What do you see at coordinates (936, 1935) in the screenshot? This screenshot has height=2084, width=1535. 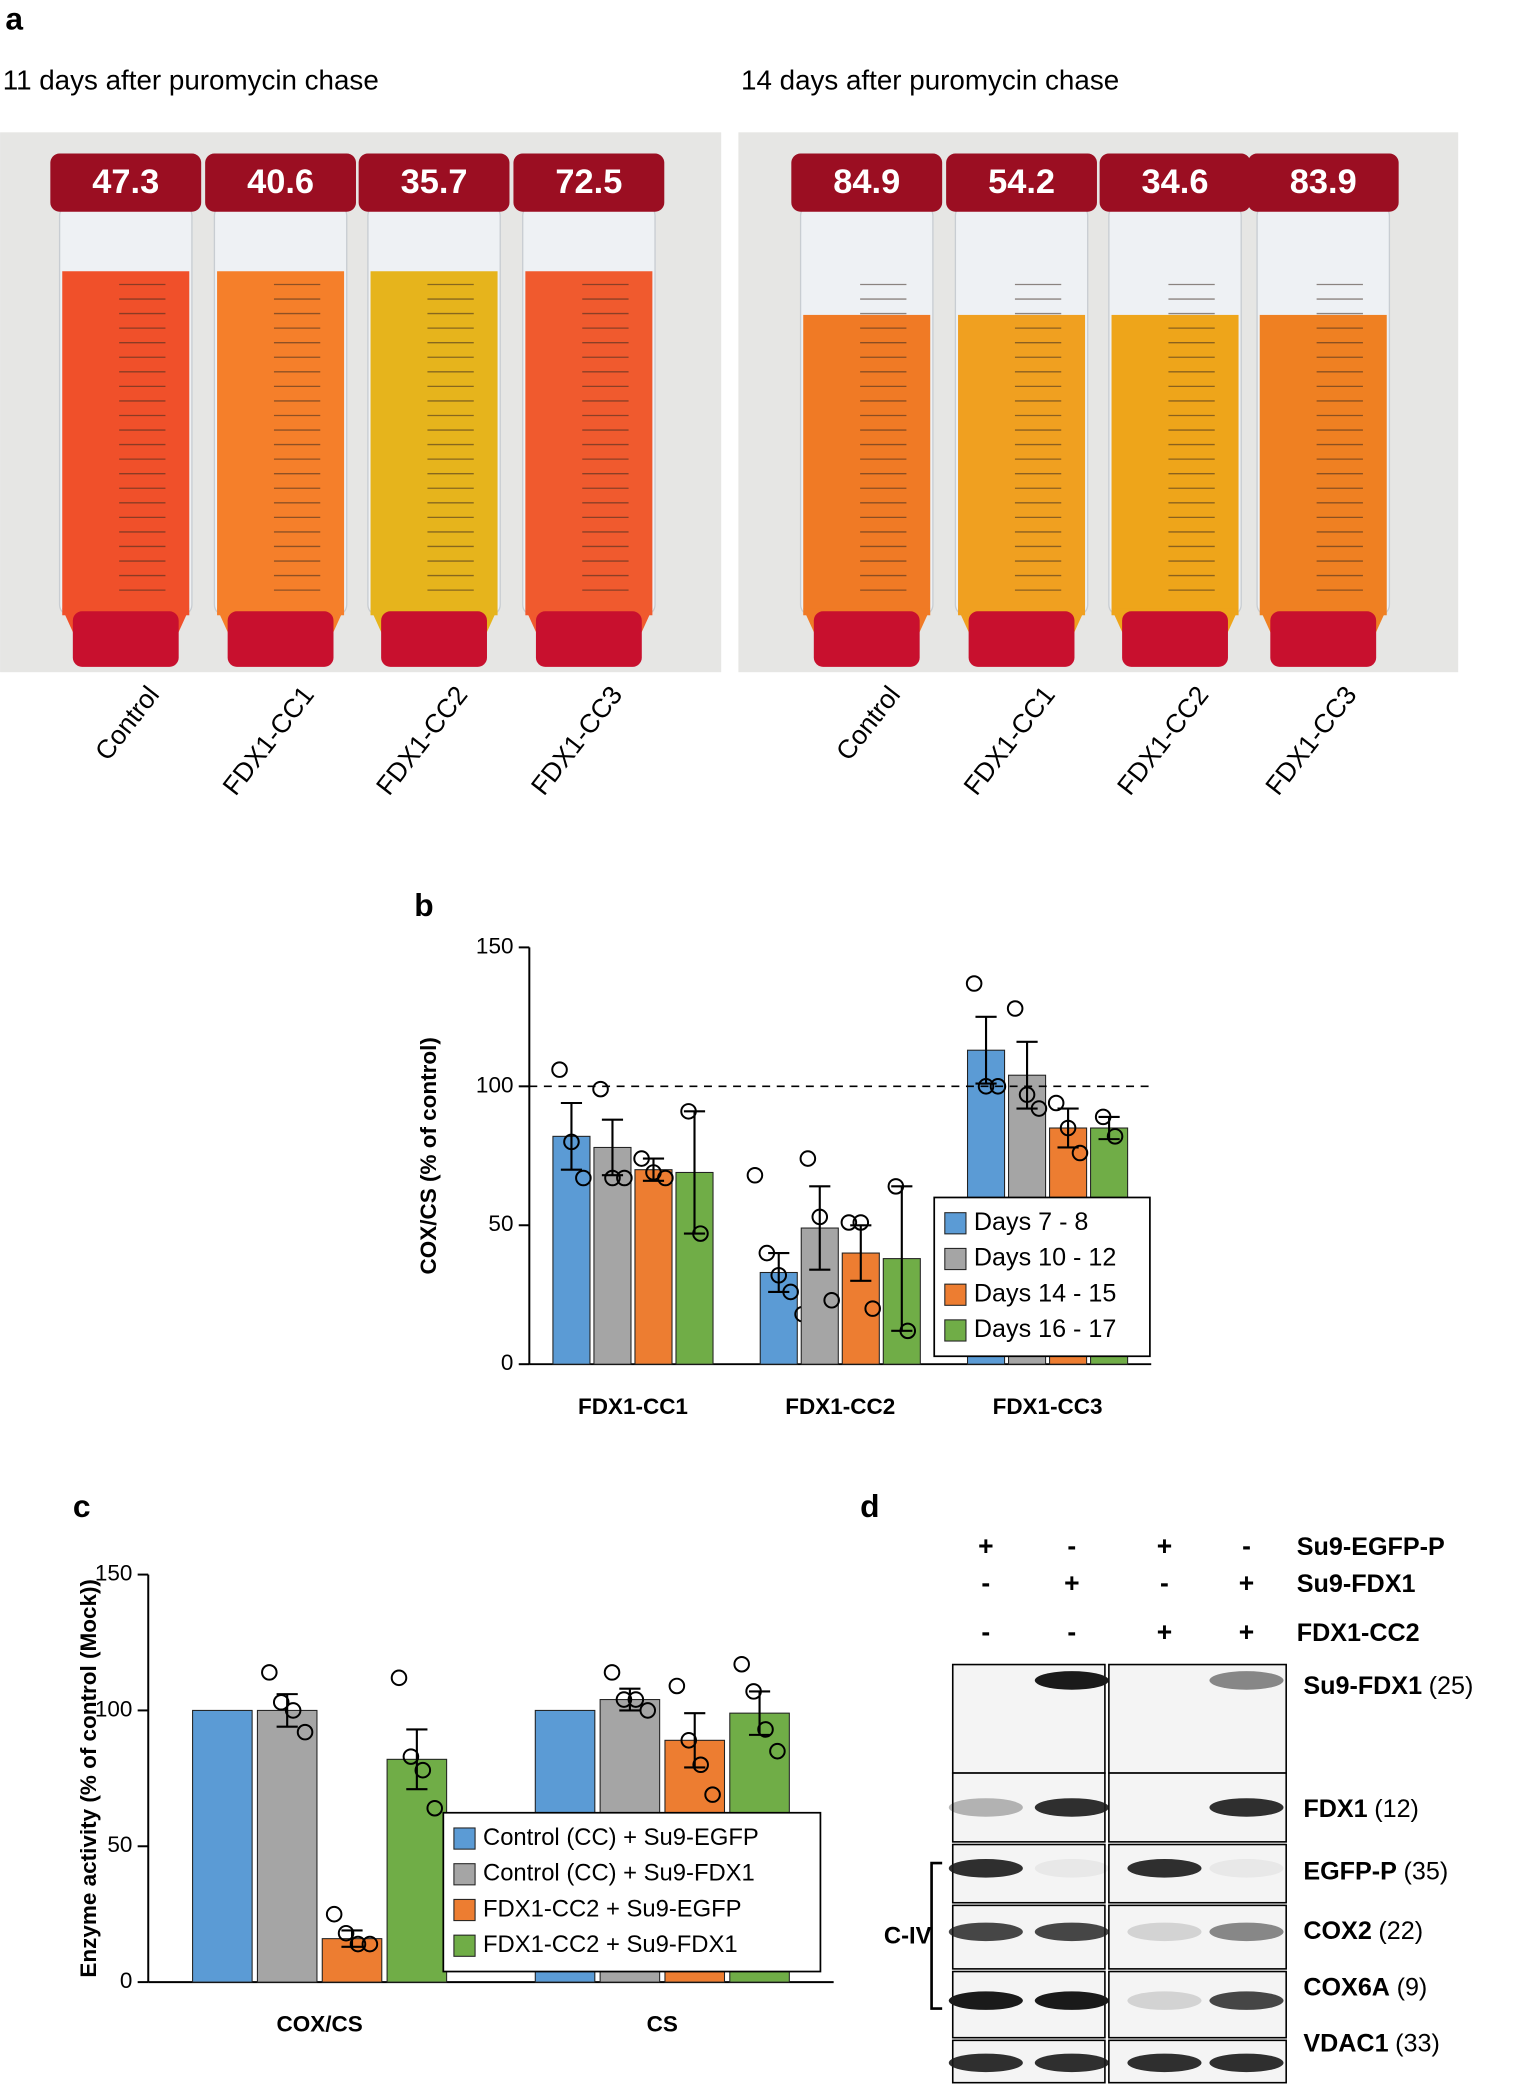 I see `complex-bracket` at bounding box center [936, 1935].